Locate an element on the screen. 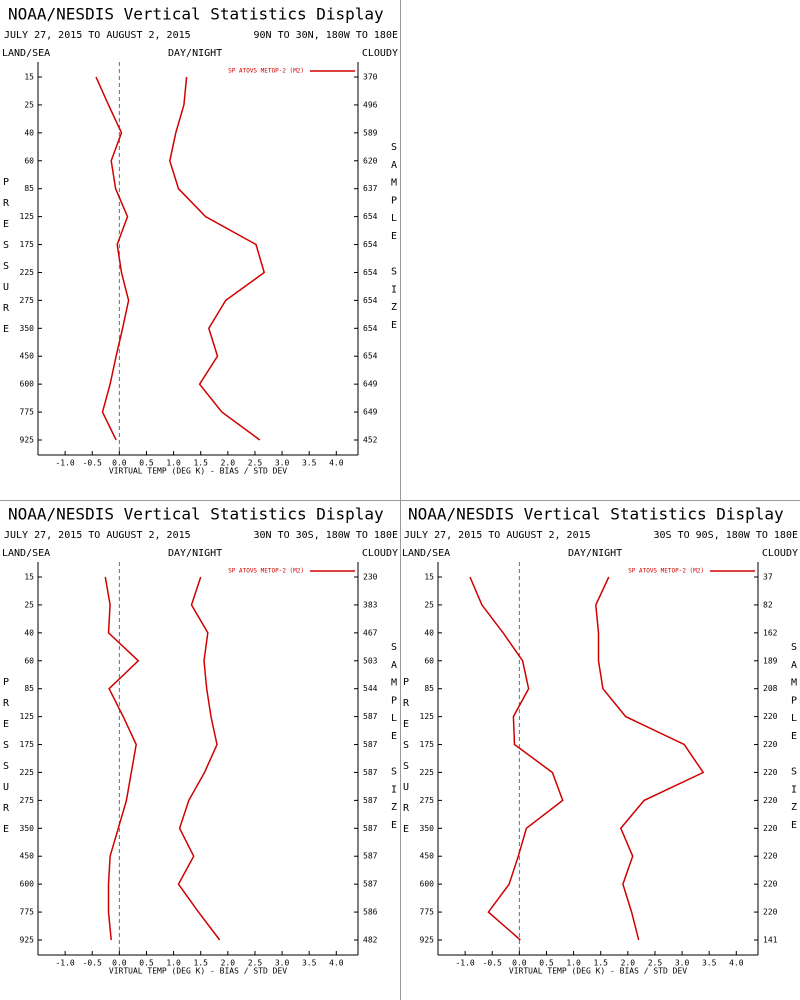 The image size is (800, 1000). region: 30N TO 30S, 180W TO 180E is located at coordinates (326, 535).